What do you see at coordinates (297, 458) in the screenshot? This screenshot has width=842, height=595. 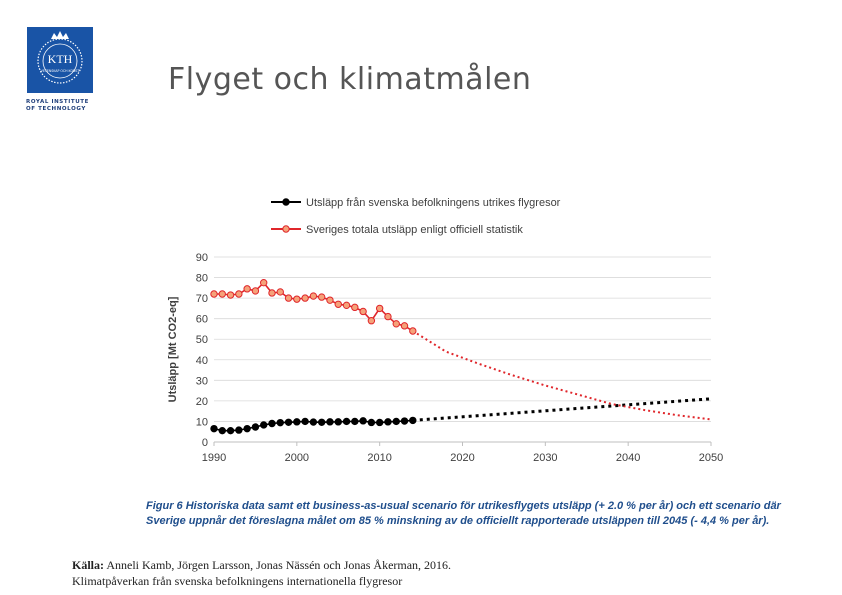 I see `x-tick-label: 2000` at bounding box center [297, 458].